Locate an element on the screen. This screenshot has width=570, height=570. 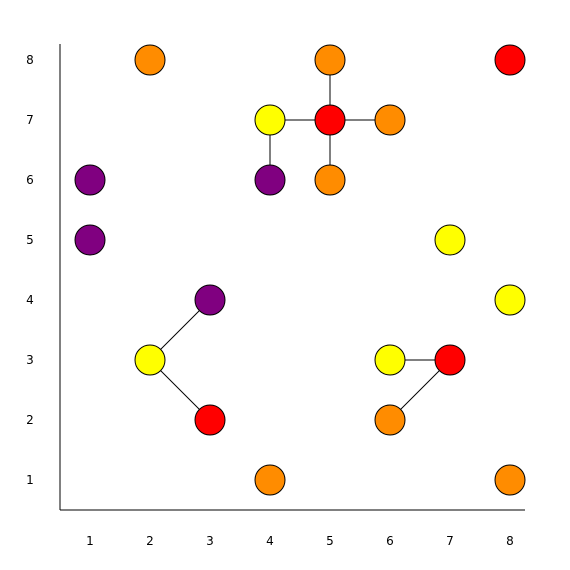
x-tick-labels: 1 2 3 4 5 6 7 8 is located at coordinates (300, 541).